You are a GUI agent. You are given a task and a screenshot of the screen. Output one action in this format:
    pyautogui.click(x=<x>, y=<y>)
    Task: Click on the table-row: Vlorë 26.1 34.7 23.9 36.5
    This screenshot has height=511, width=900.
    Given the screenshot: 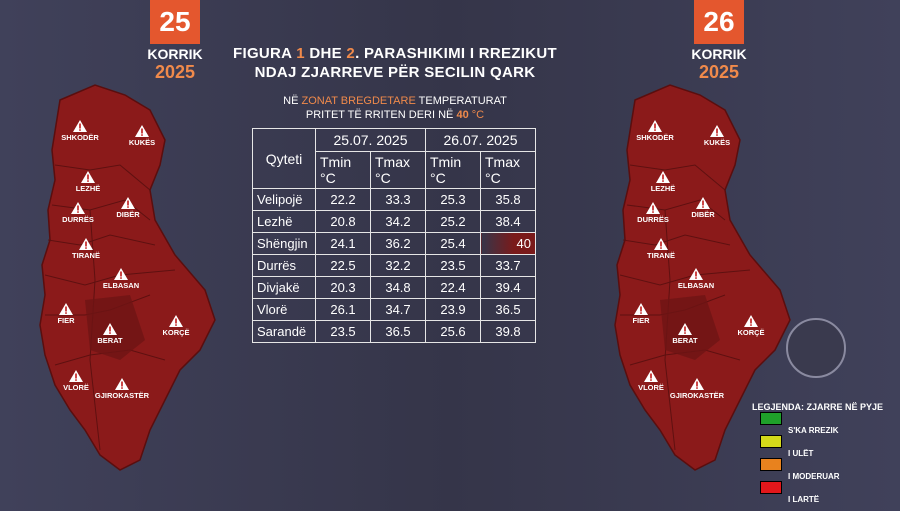 What is the action you would take?
    pyautogui.click(x=394, y=309)
    